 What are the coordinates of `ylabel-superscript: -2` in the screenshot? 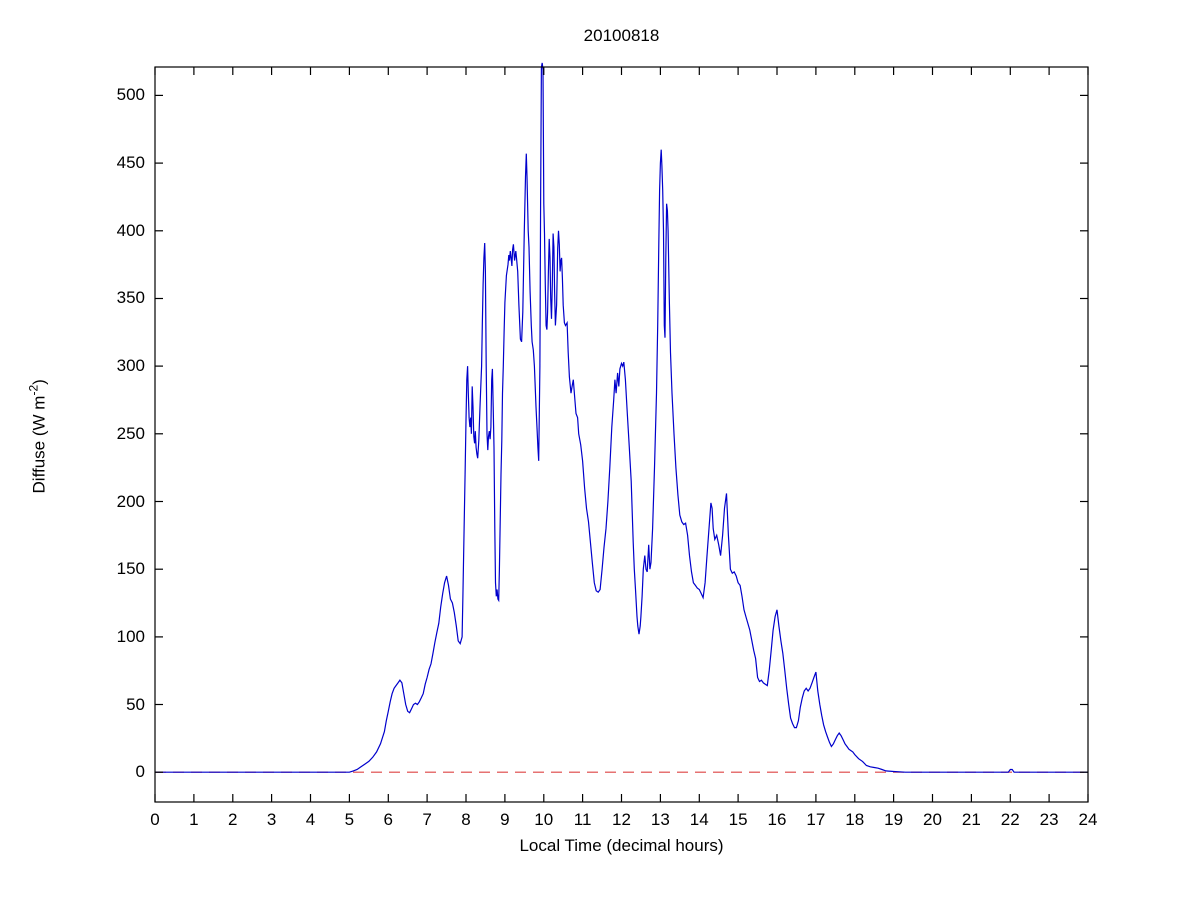 It's located at (33, 390).